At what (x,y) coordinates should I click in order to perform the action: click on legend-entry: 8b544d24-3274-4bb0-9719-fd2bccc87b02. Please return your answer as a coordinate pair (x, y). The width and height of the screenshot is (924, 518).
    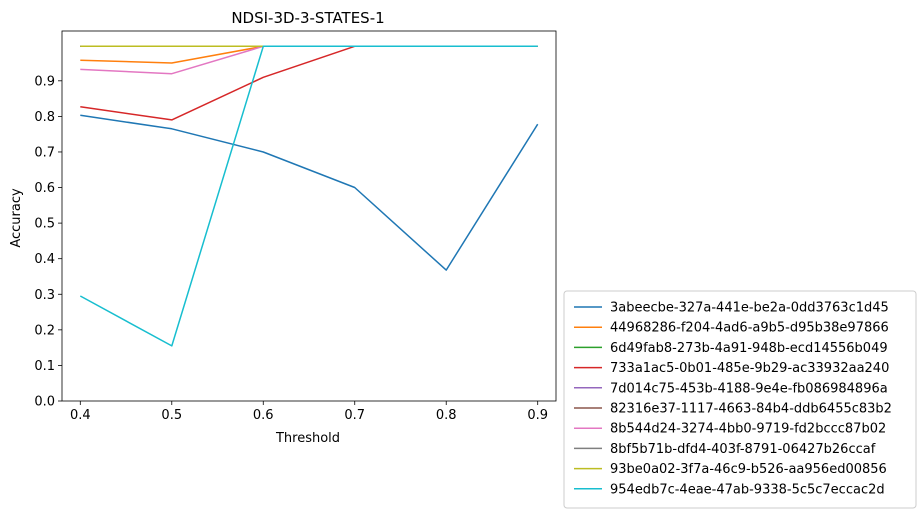
    Looking at the image, I should click on (748, 429).